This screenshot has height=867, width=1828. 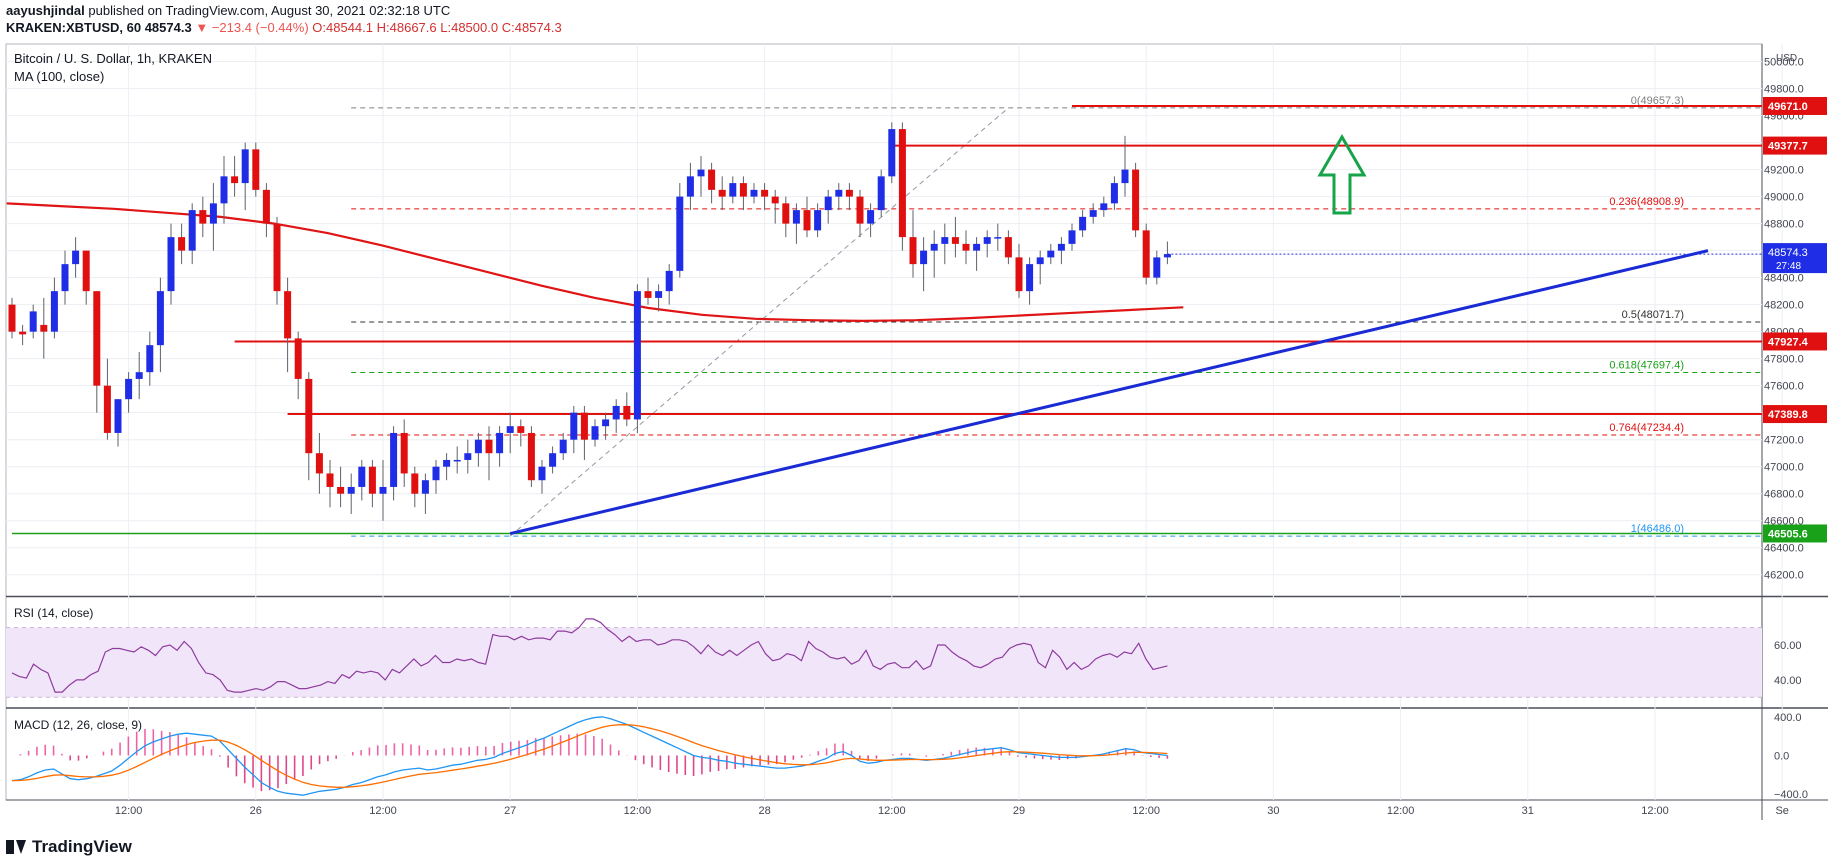 I want to click on level-price-text: 49377.7, so click(x=1788, y=147).